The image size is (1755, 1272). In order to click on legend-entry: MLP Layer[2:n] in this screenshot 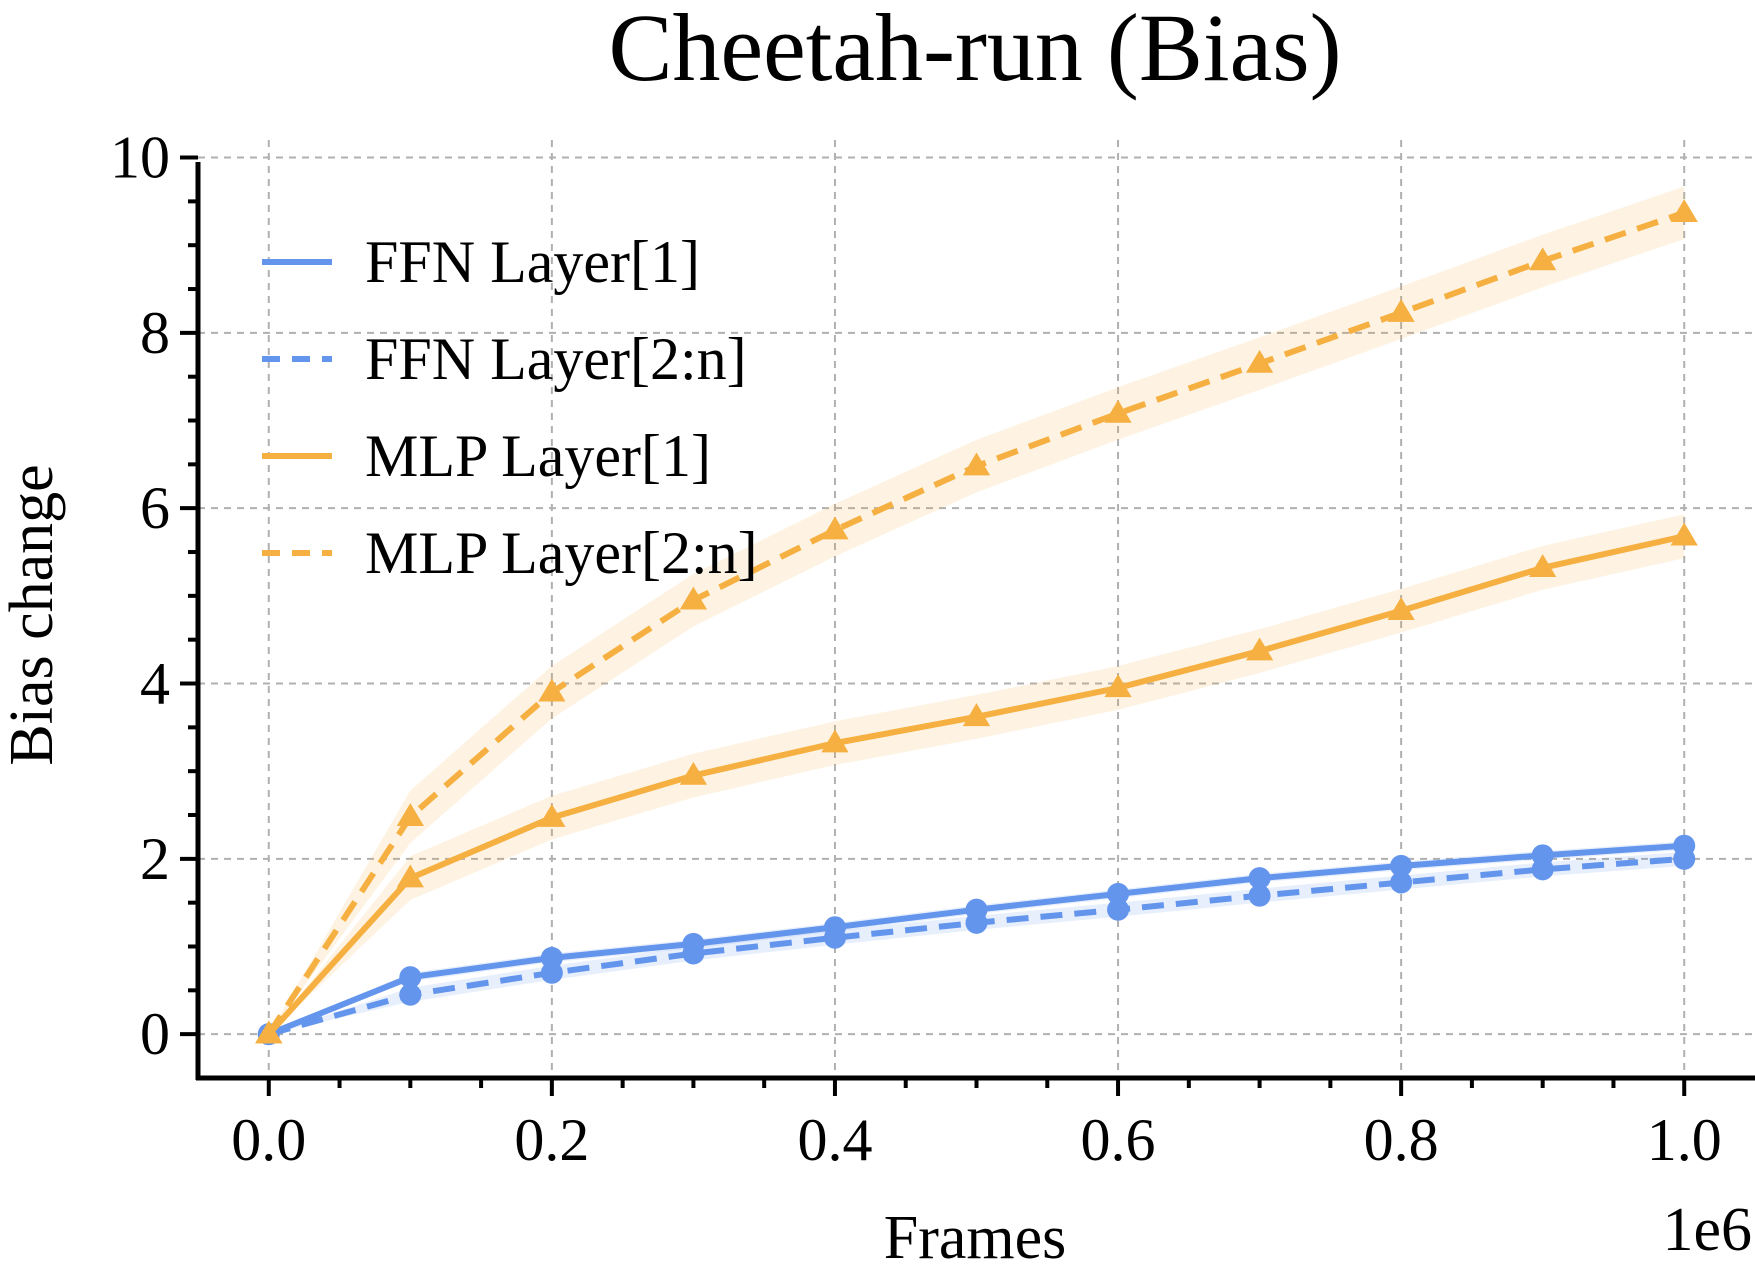, I will do `click(510, 553)`.